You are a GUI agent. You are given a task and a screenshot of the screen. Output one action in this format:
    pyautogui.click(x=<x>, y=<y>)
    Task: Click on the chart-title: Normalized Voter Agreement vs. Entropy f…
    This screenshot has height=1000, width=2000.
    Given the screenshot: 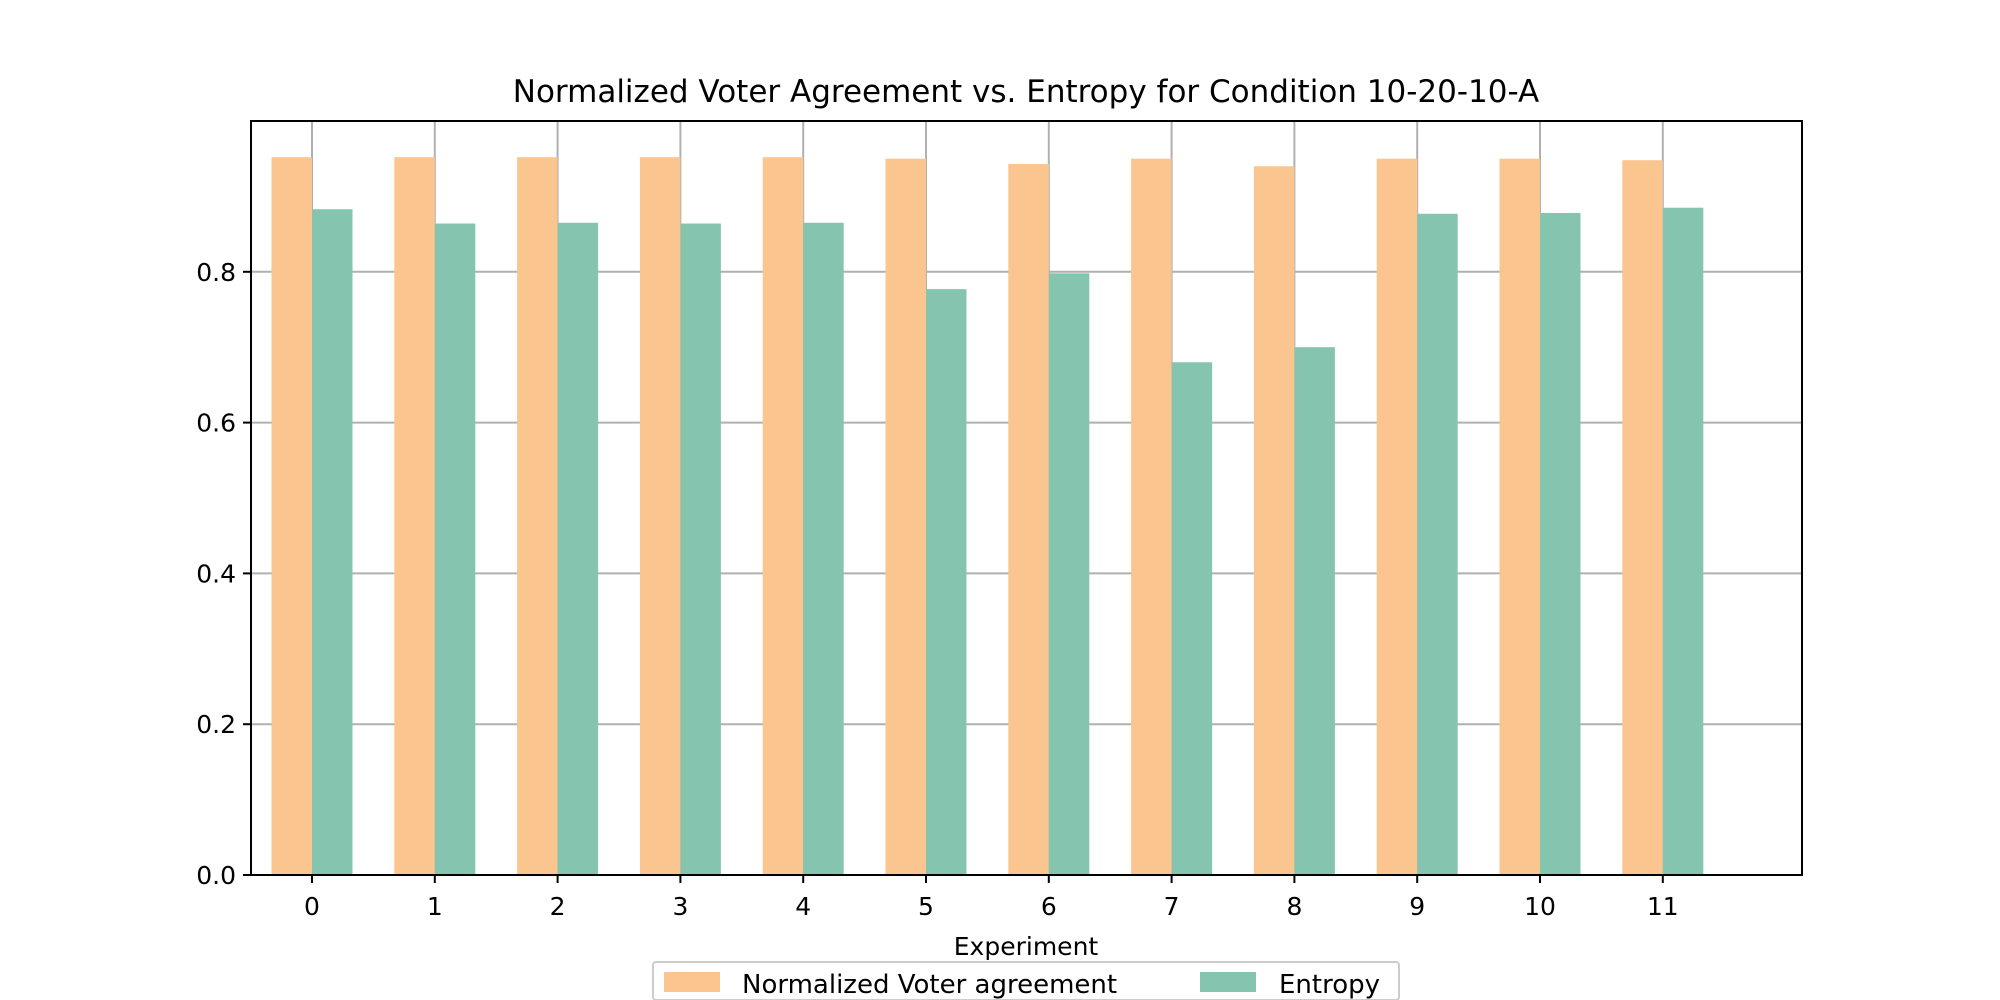 What is the action you would take?
    pyautogui.click(x=1026, y=92)
    